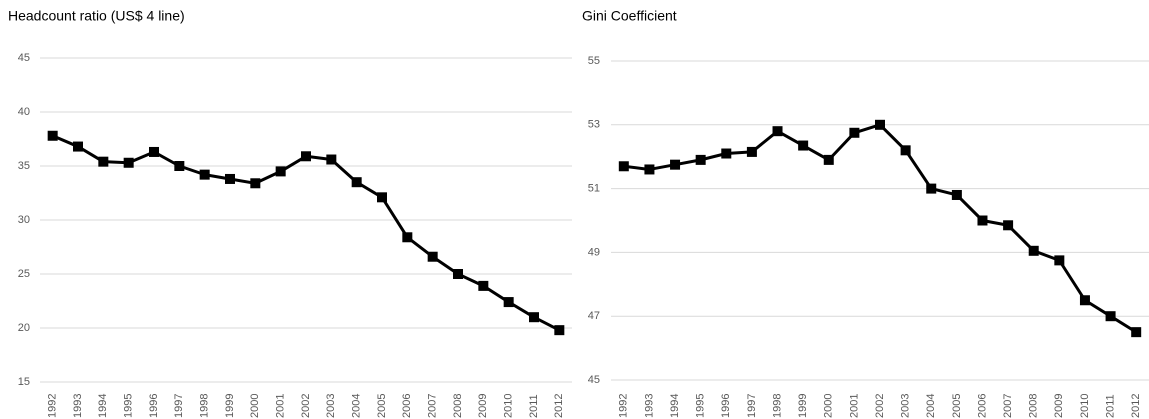  I want to click on y-tick-label: 25, so click(24, 274).